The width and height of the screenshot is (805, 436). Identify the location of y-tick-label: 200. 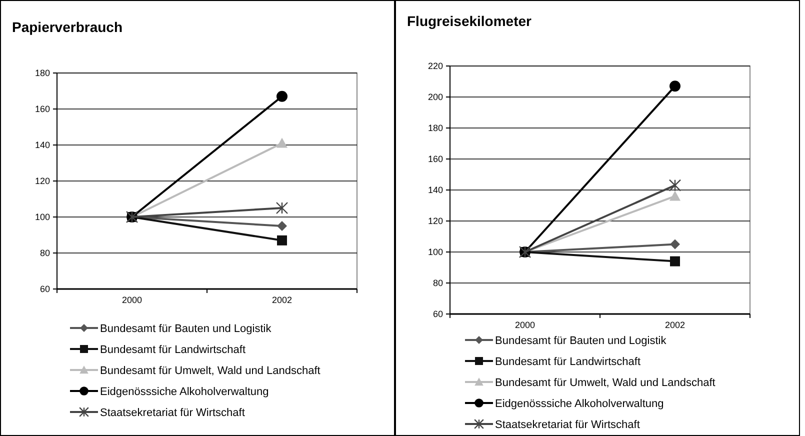
(435, 97).